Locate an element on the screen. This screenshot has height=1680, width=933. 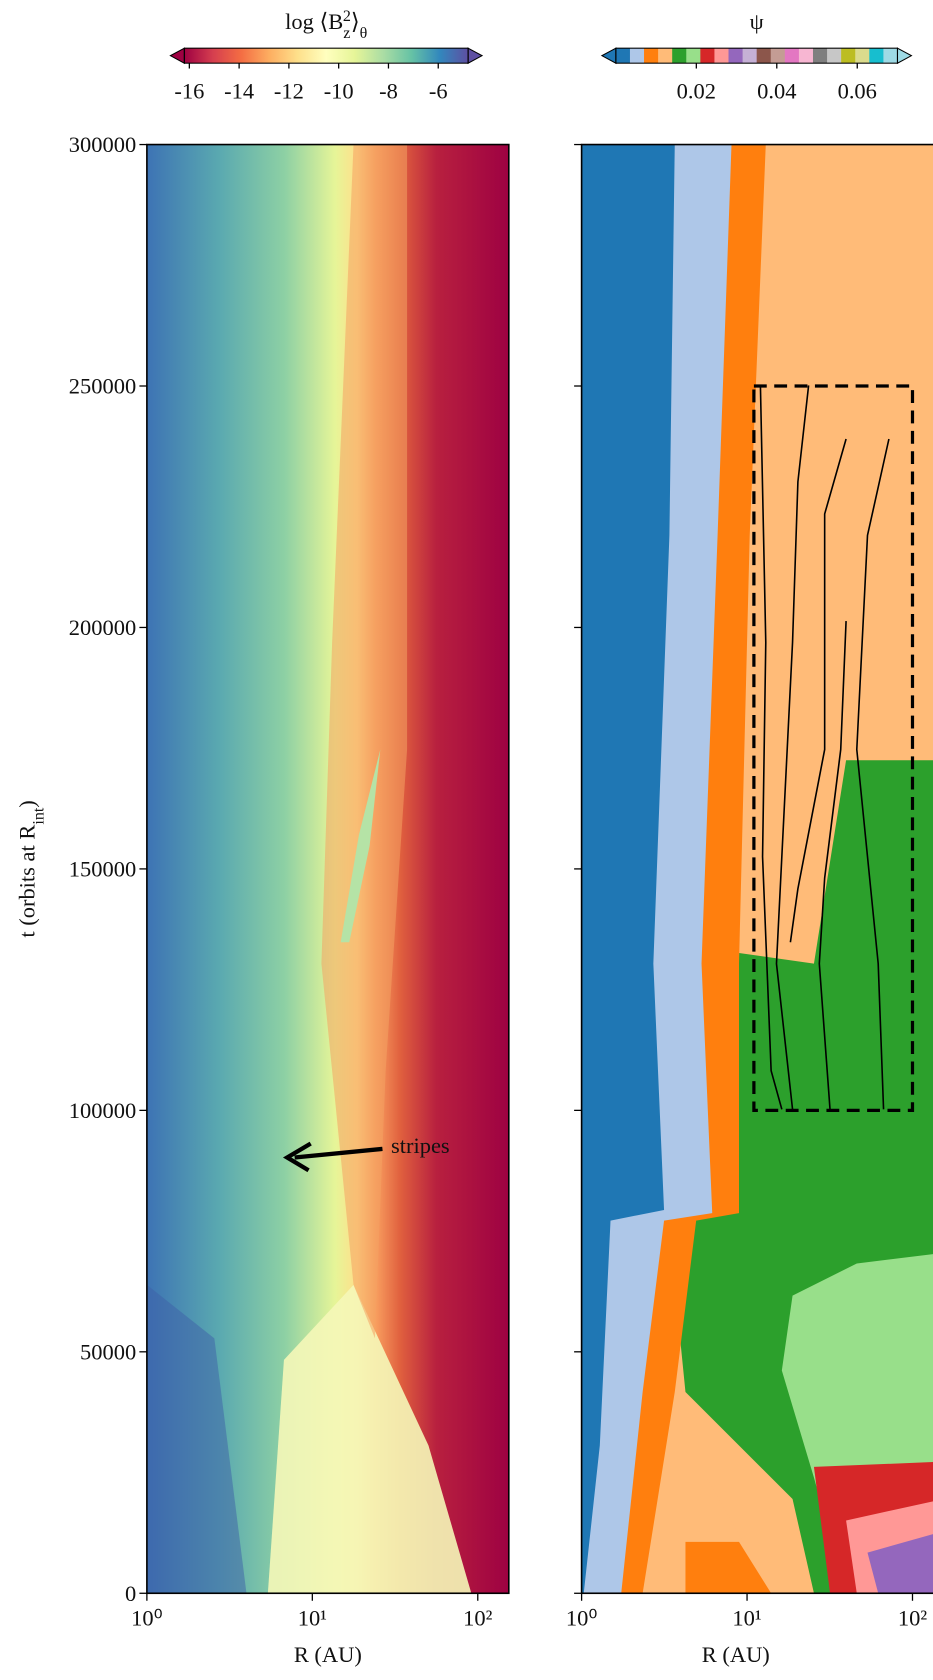
label: ψ is located at coordinates (757, 21).